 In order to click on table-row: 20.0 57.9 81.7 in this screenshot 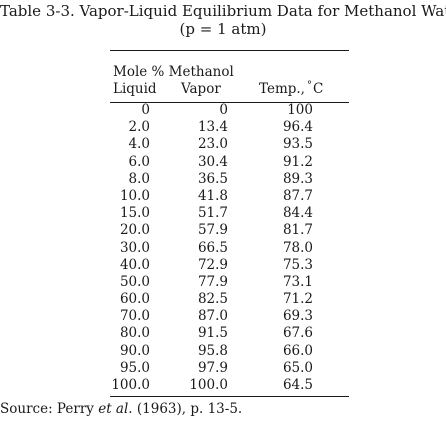, I will do `click(229, 230)`.